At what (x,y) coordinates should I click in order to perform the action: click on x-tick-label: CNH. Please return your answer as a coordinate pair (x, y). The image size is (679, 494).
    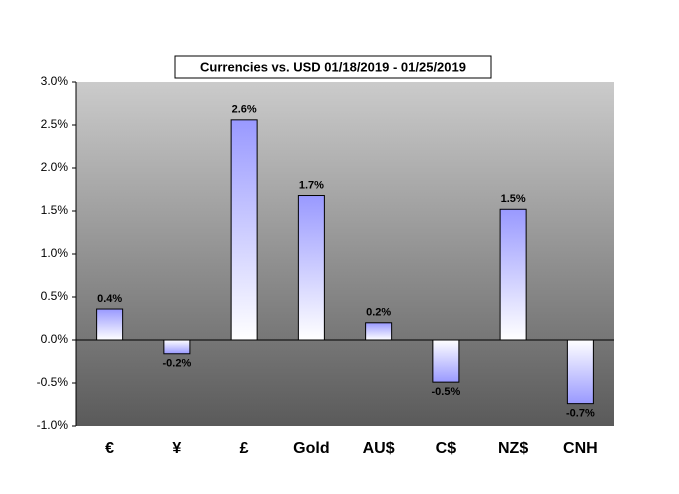
    Looking at the image, I should click on (580, 448).